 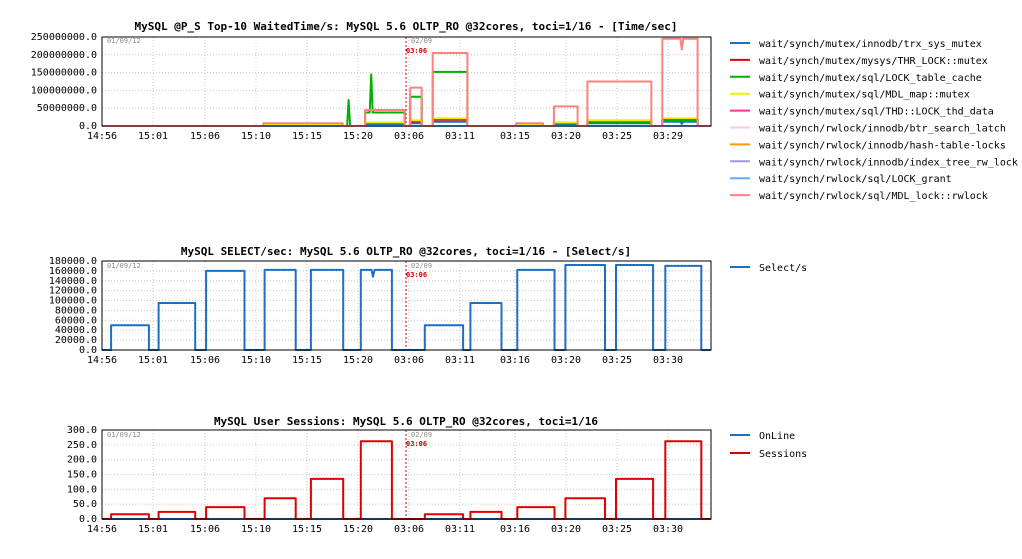 I want to click on chart1-grid, so click(x=406, y=81).